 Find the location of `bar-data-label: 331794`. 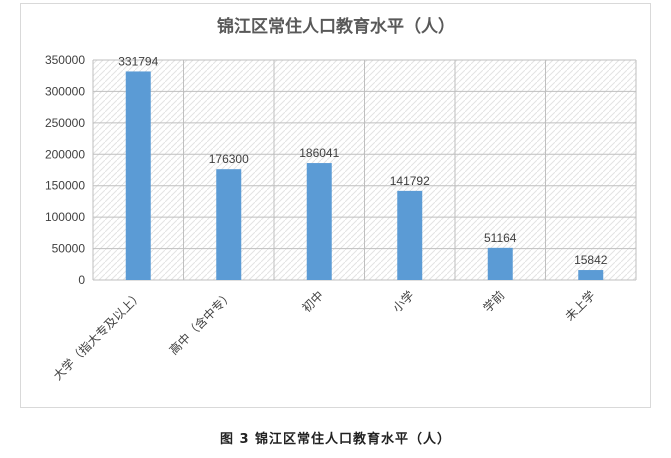

bar-data-label: 331794 is located at coordinates (138, 61).